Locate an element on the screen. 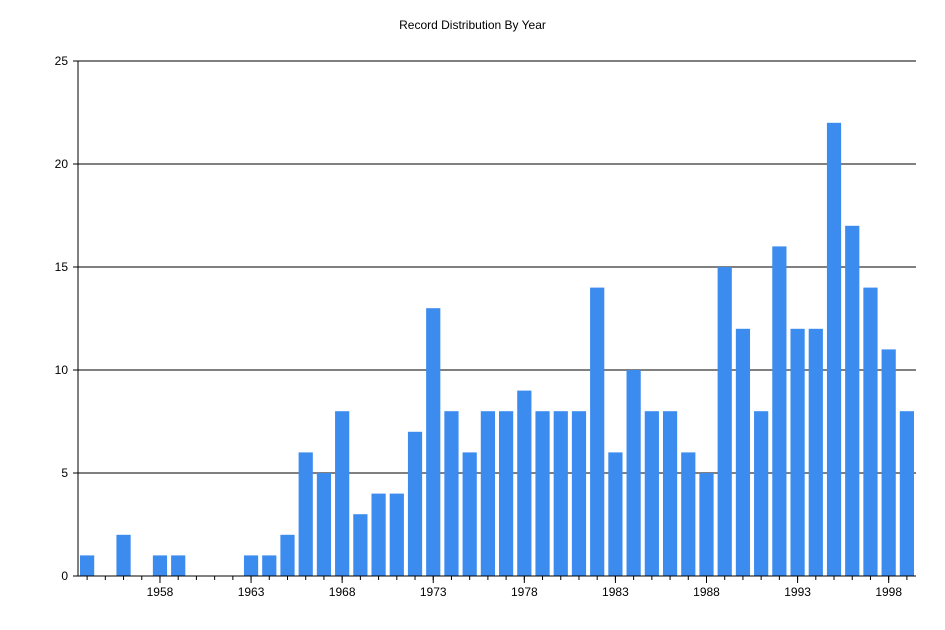 Image resolution: width=945 pixels, height=630 pixels. bar-1985 is located at coordinates (651, 493).